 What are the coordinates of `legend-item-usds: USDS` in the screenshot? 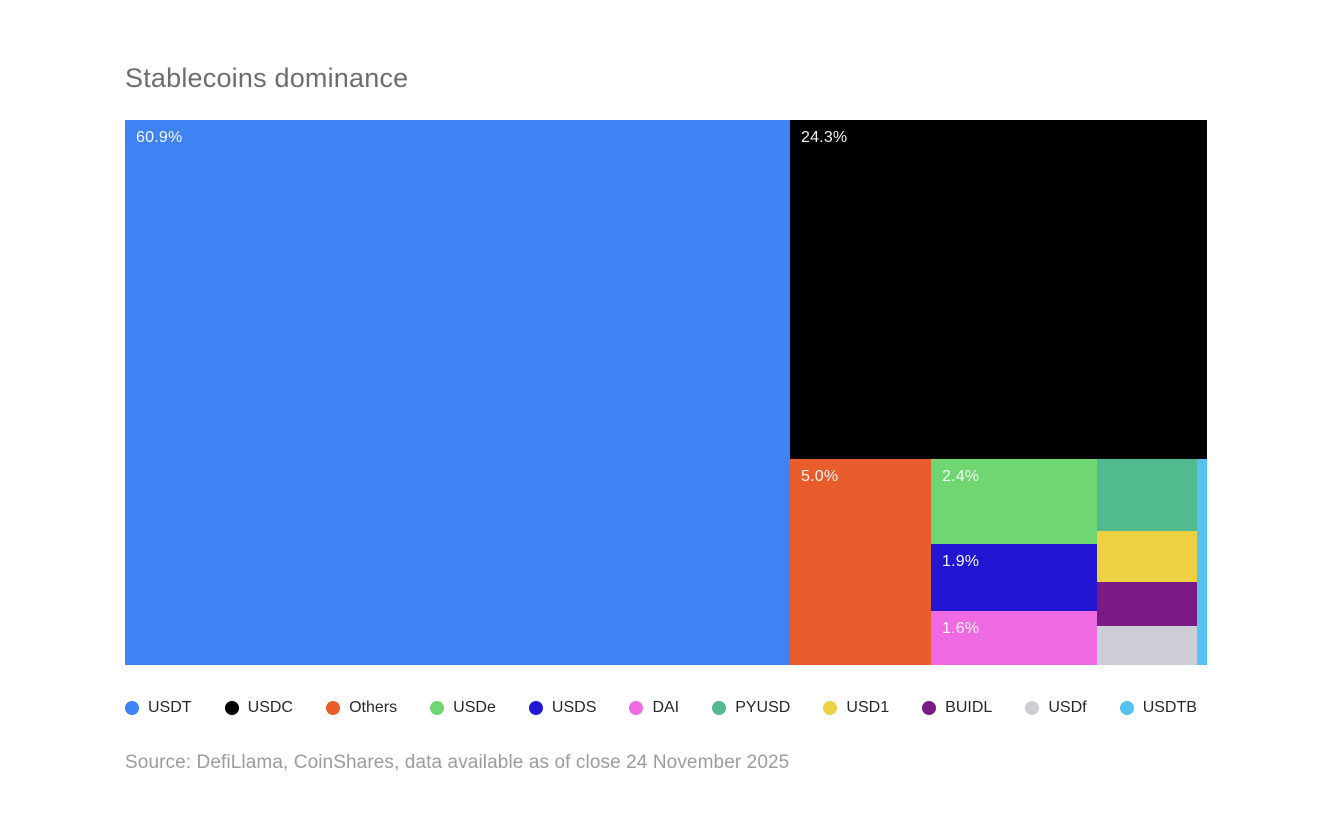 It's located at (562, 708).